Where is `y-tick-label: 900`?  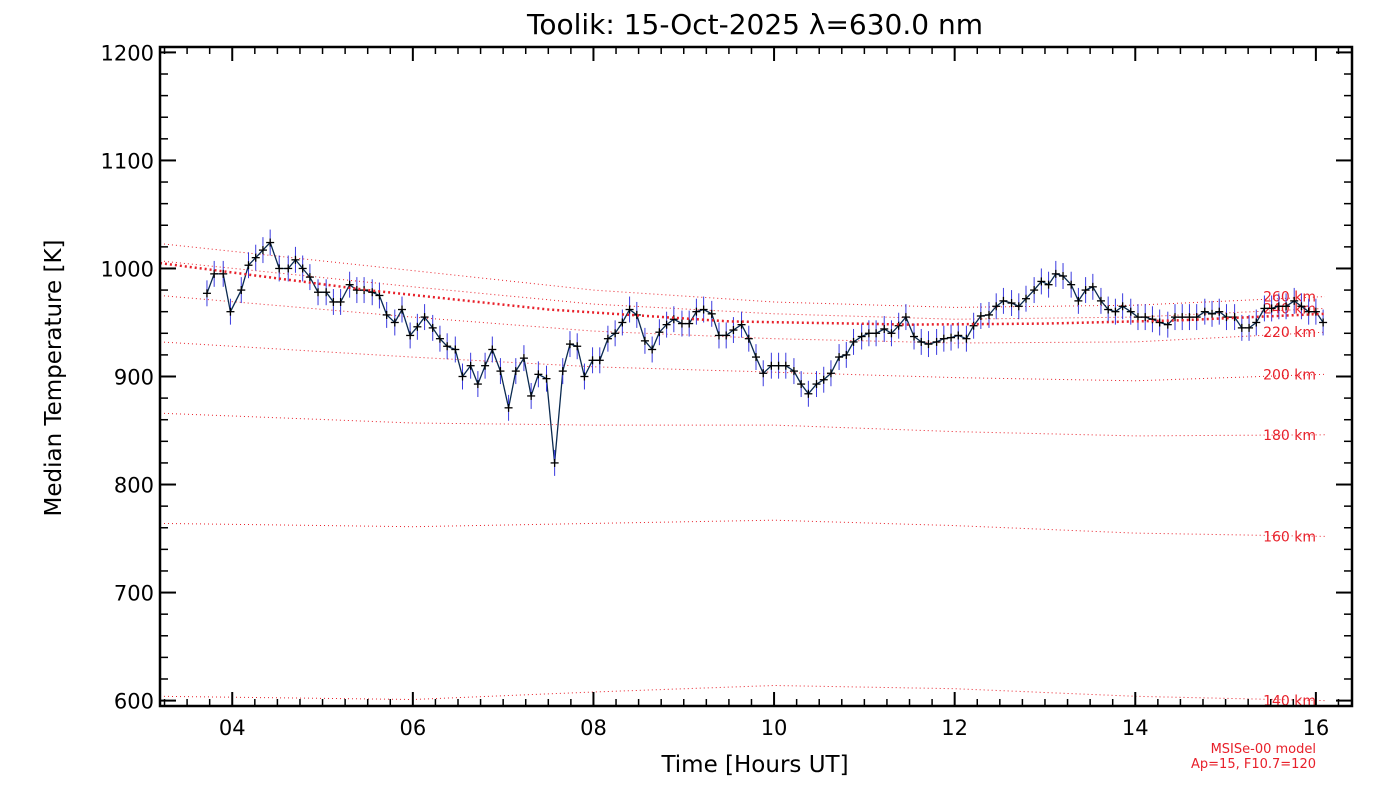
y-tick-label: 900 is located at coordinates (134, 378).